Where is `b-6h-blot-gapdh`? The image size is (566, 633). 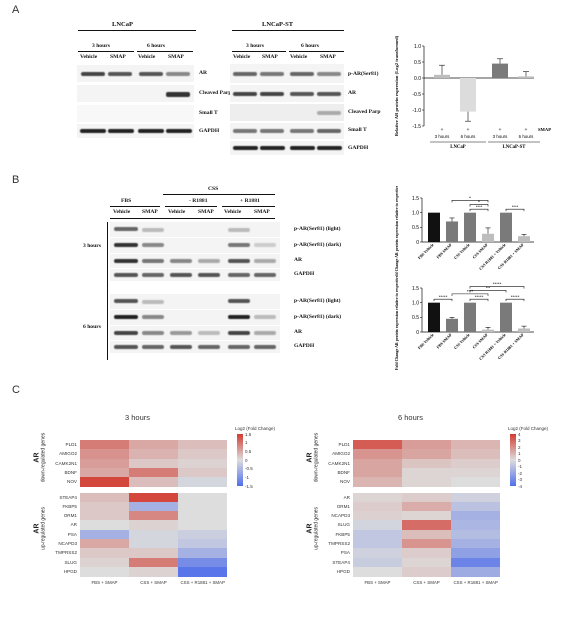 b-6h-blot-gapdh is located at coordinates (195, 347).